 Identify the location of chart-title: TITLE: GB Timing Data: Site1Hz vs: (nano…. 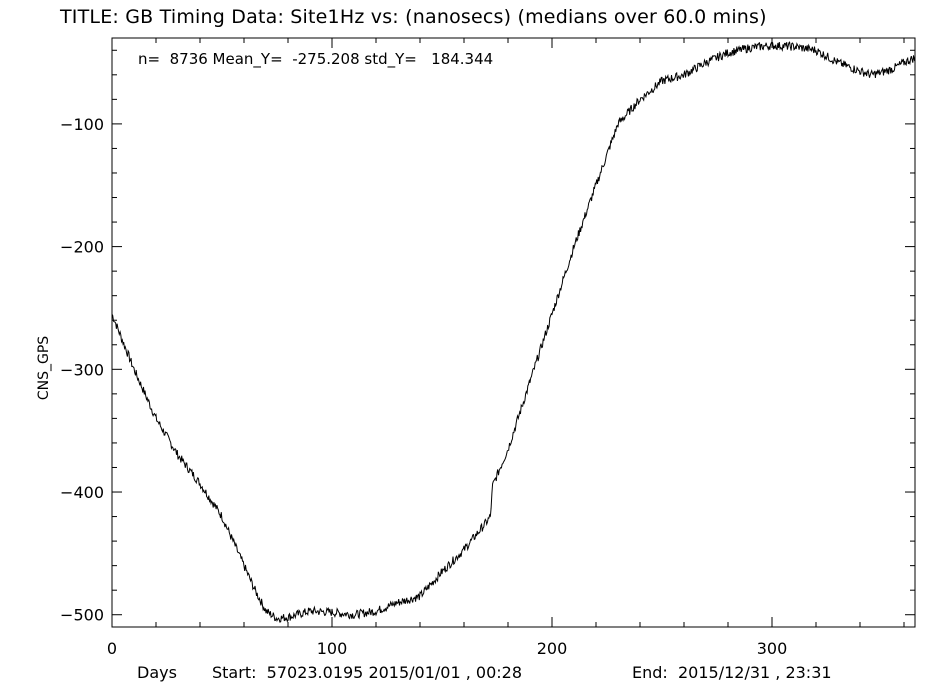
(413, 17).